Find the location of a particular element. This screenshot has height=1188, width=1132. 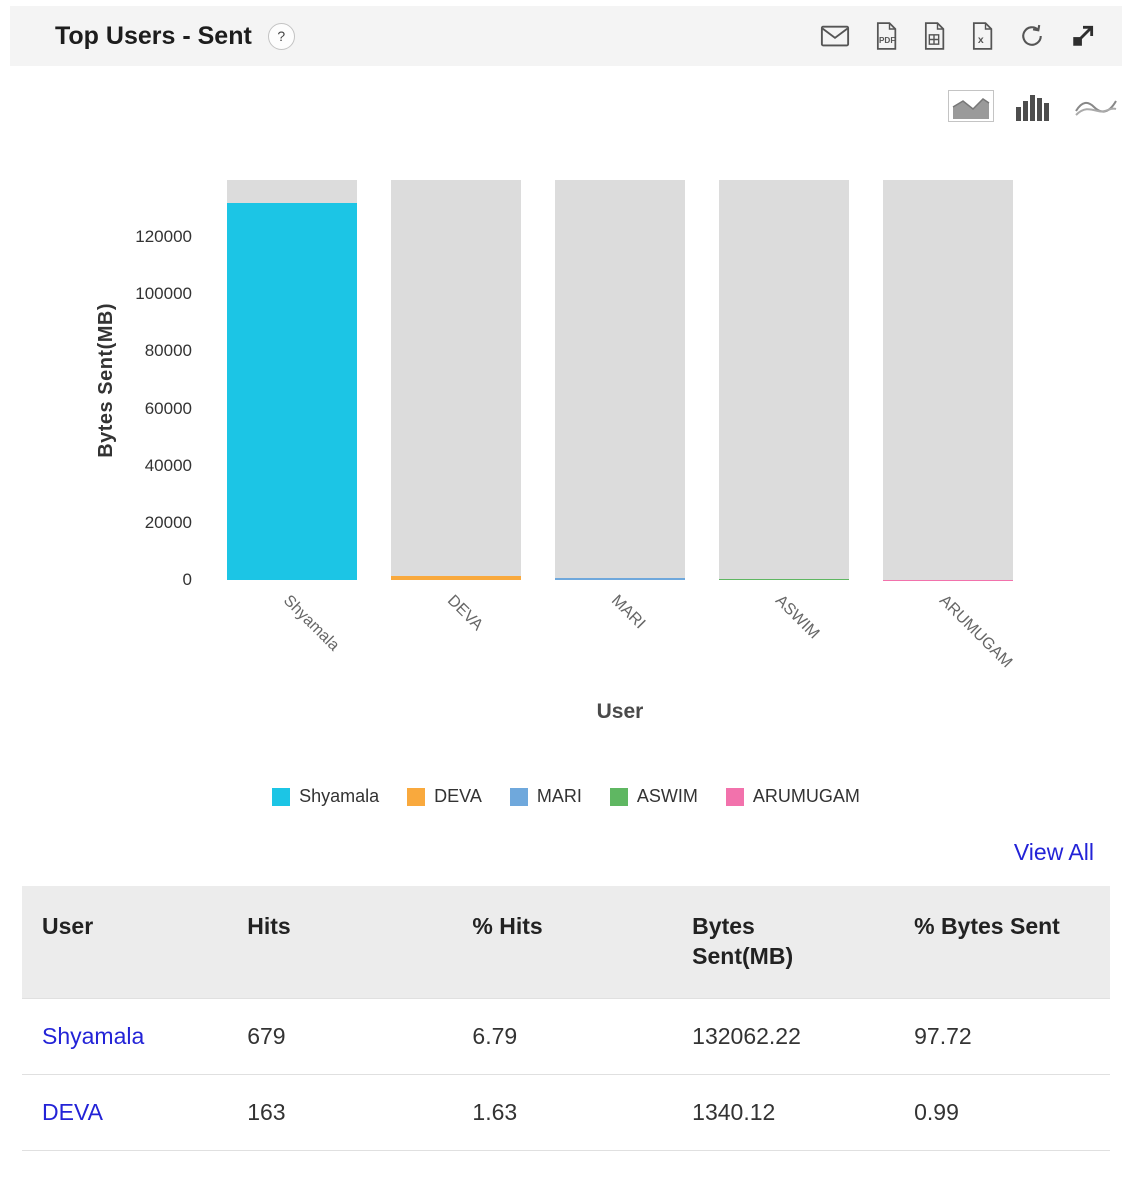

y-axis-tick-label: 0 is located at coordinates (187, 580).